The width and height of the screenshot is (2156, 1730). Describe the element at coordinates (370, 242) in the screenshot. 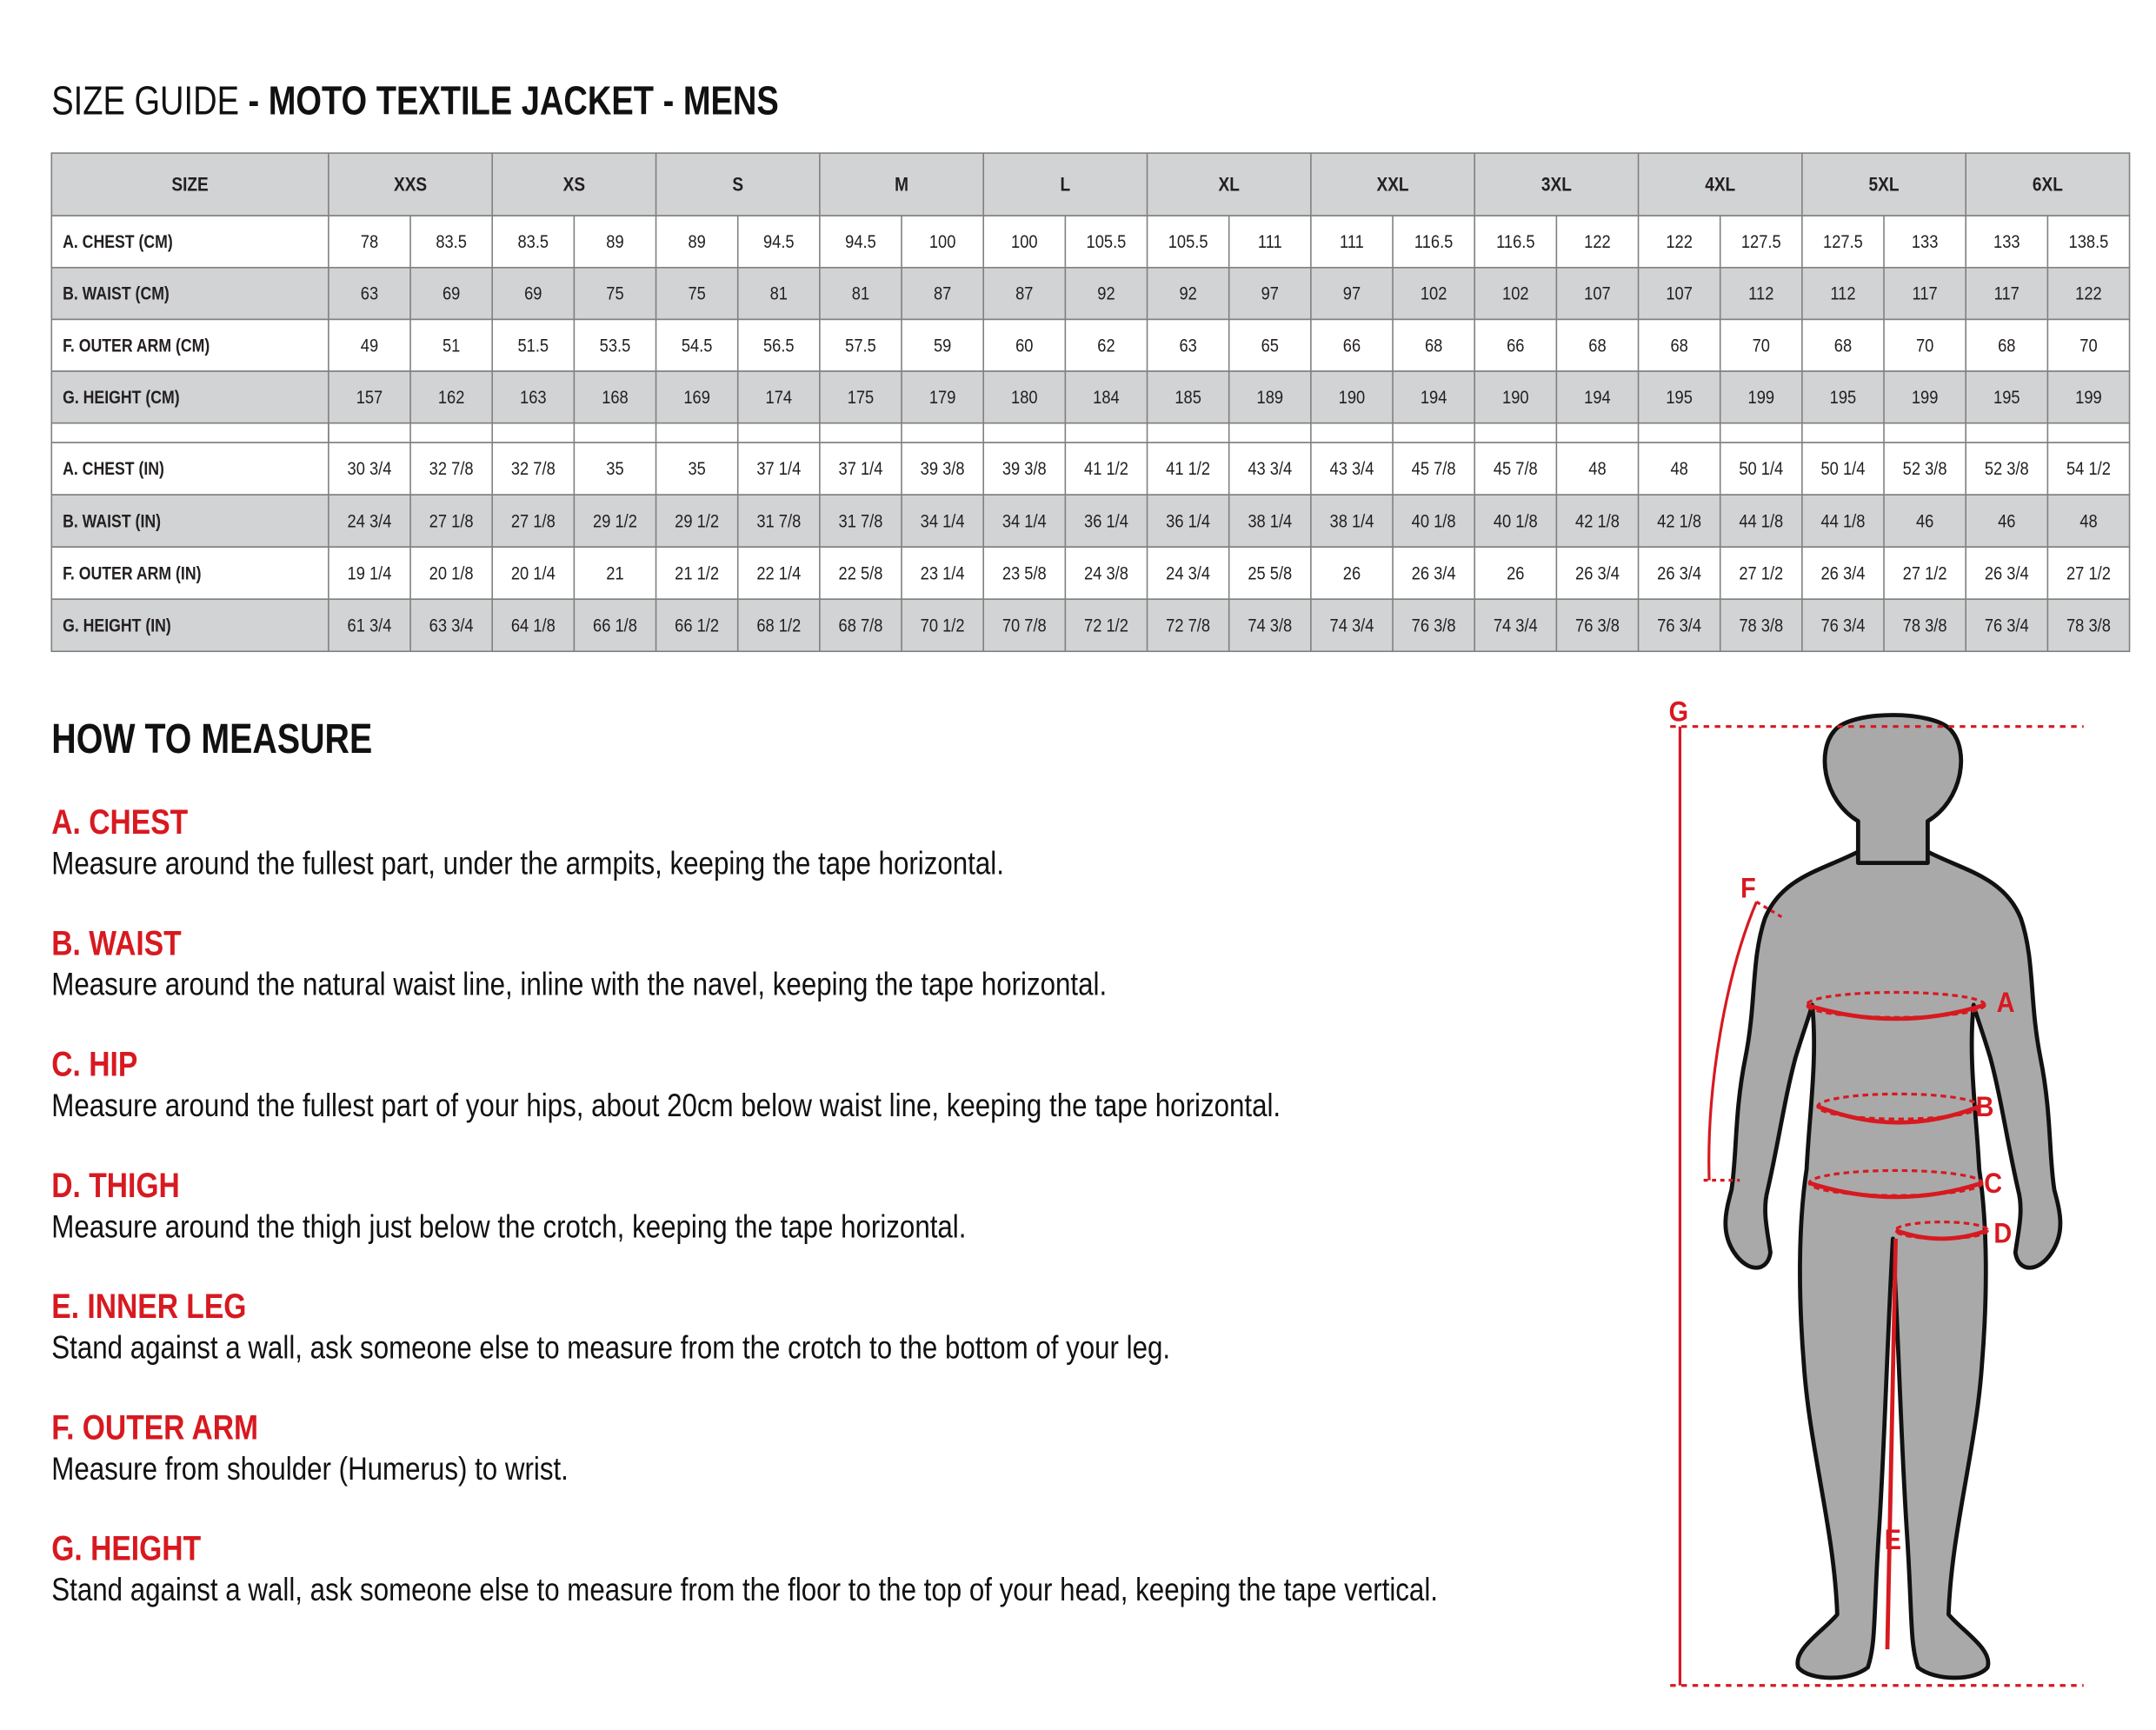

I see `table-cell: 78` at that location.